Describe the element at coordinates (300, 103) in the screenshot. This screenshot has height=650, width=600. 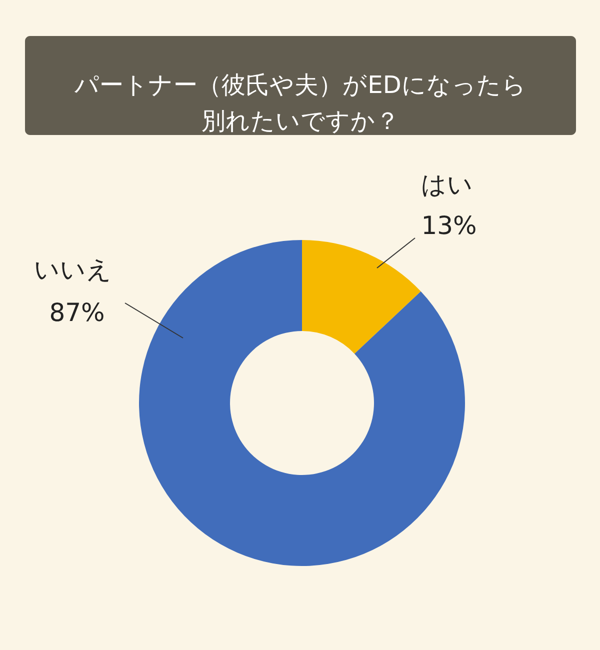
I see `chart-title: パートナー（彼氏や夫）がEDになったら別れたいですか？` at that location.